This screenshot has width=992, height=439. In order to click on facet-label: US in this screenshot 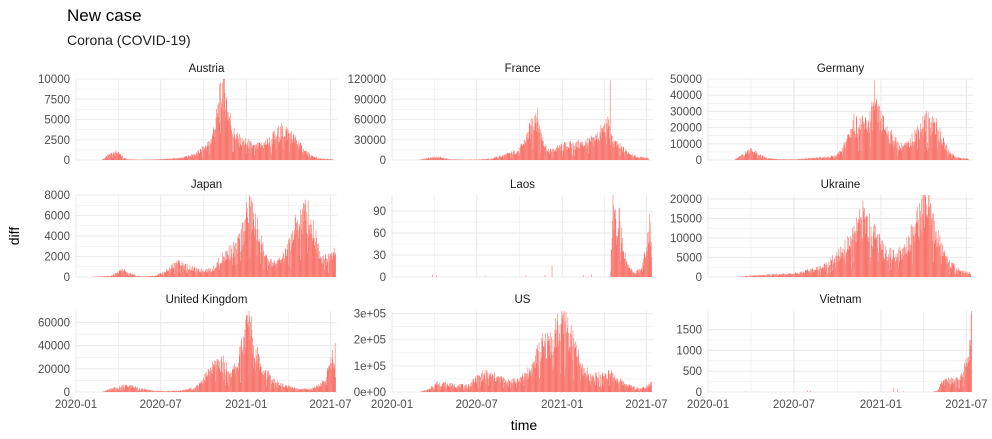, I will do `click(523, 300)`.